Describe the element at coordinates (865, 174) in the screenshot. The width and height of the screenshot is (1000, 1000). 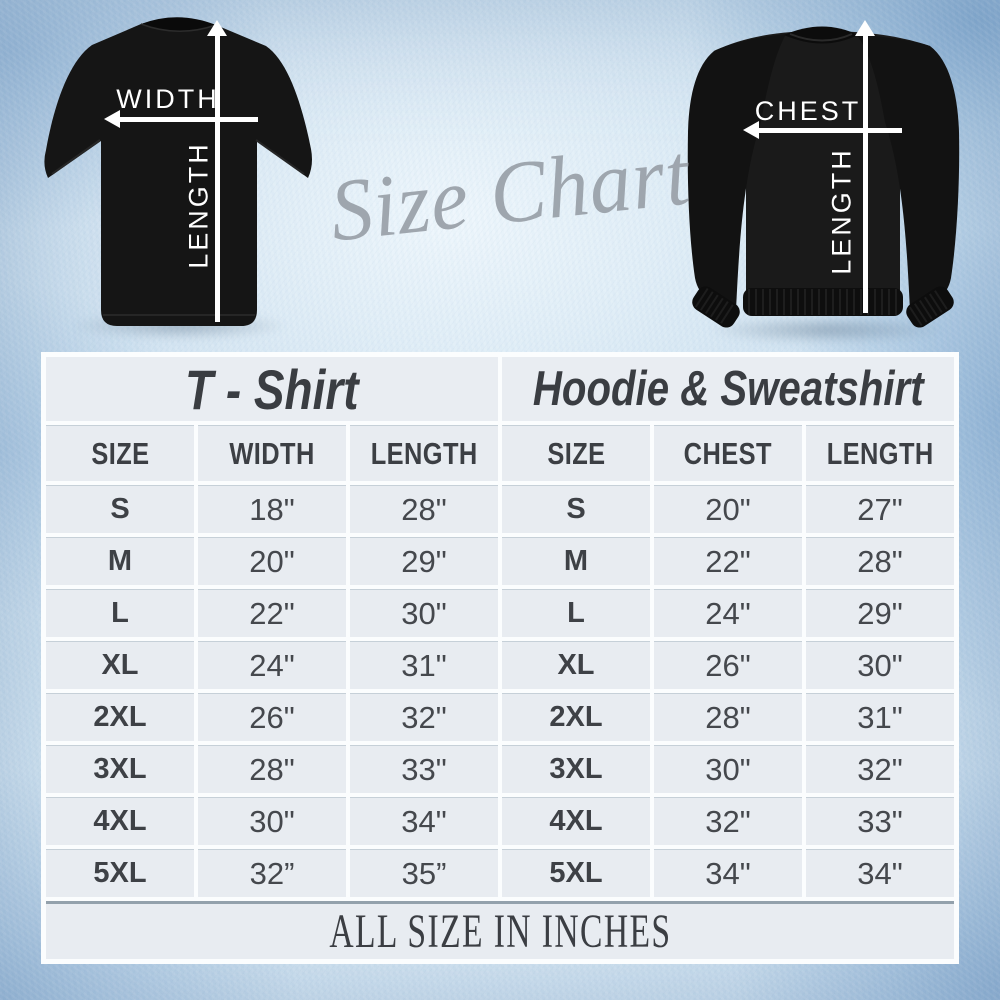
I see `sweatshirt-length-arrow` at that location.